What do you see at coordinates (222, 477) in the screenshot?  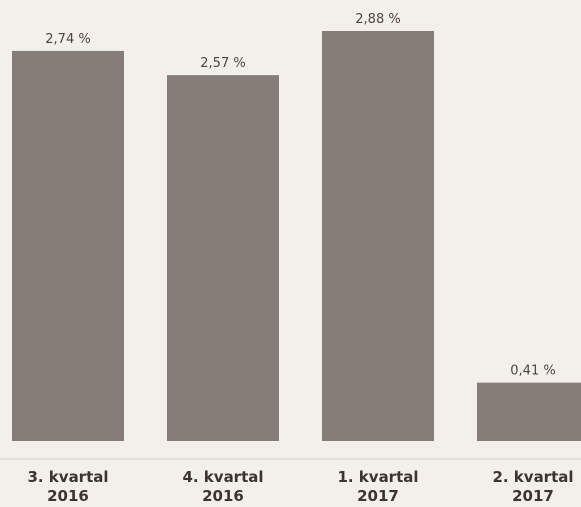 I see `category-label-line: 4. kvartal` at bounding box center [222, 477].